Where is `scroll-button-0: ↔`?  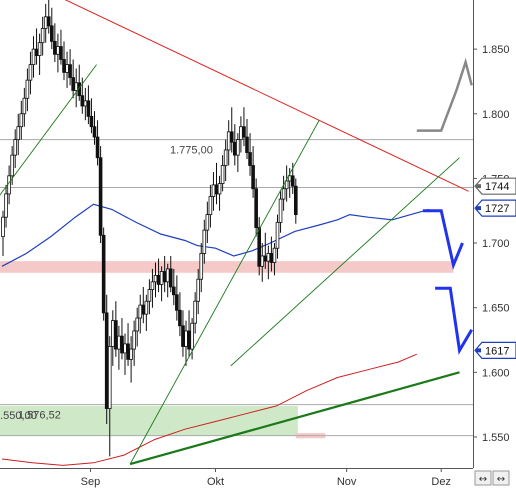 scroll-button-0: ↔ is located at coordinates (483, 478).